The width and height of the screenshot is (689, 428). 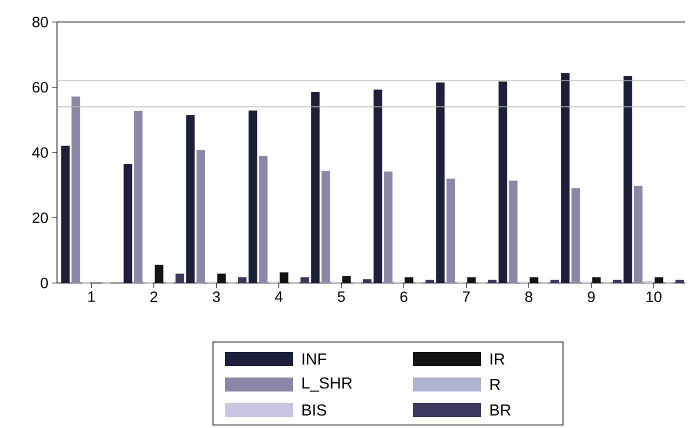 What do you see at coordinates (154, 297) in the screenshot?
I see `x-tick-label: 2` at bounding box center [154, 297].